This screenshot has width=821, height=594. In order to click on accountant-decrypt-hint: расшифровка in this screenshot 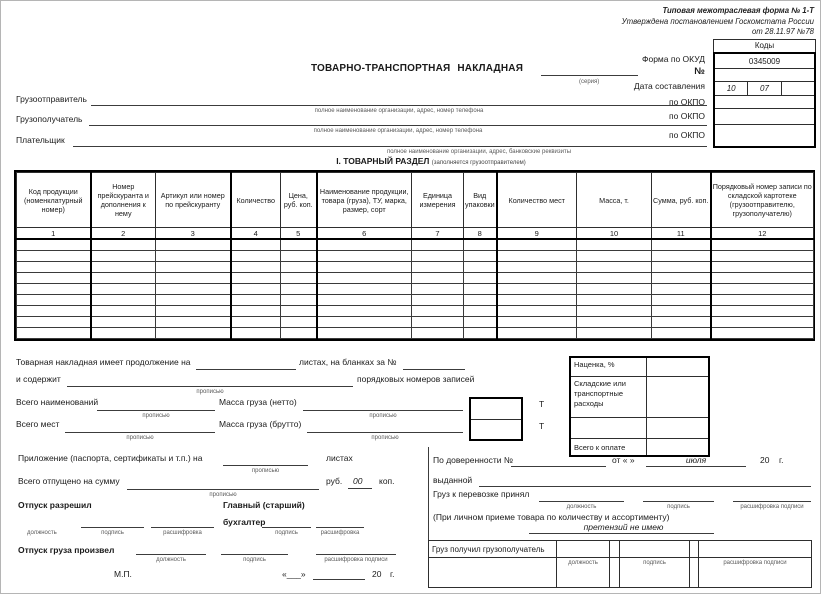, I will do `click(340, 533)`.